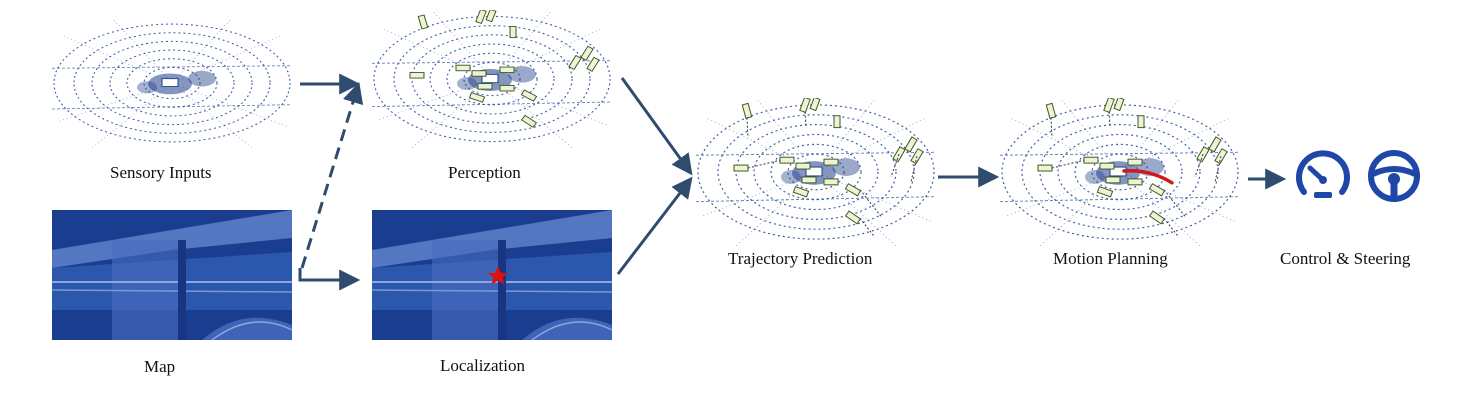 This screenshot has width=1468, height=400. What do you see at coordinates (1148, 177) in the screenshot?
I see `planned-path` at bounding box center [1148, 177].